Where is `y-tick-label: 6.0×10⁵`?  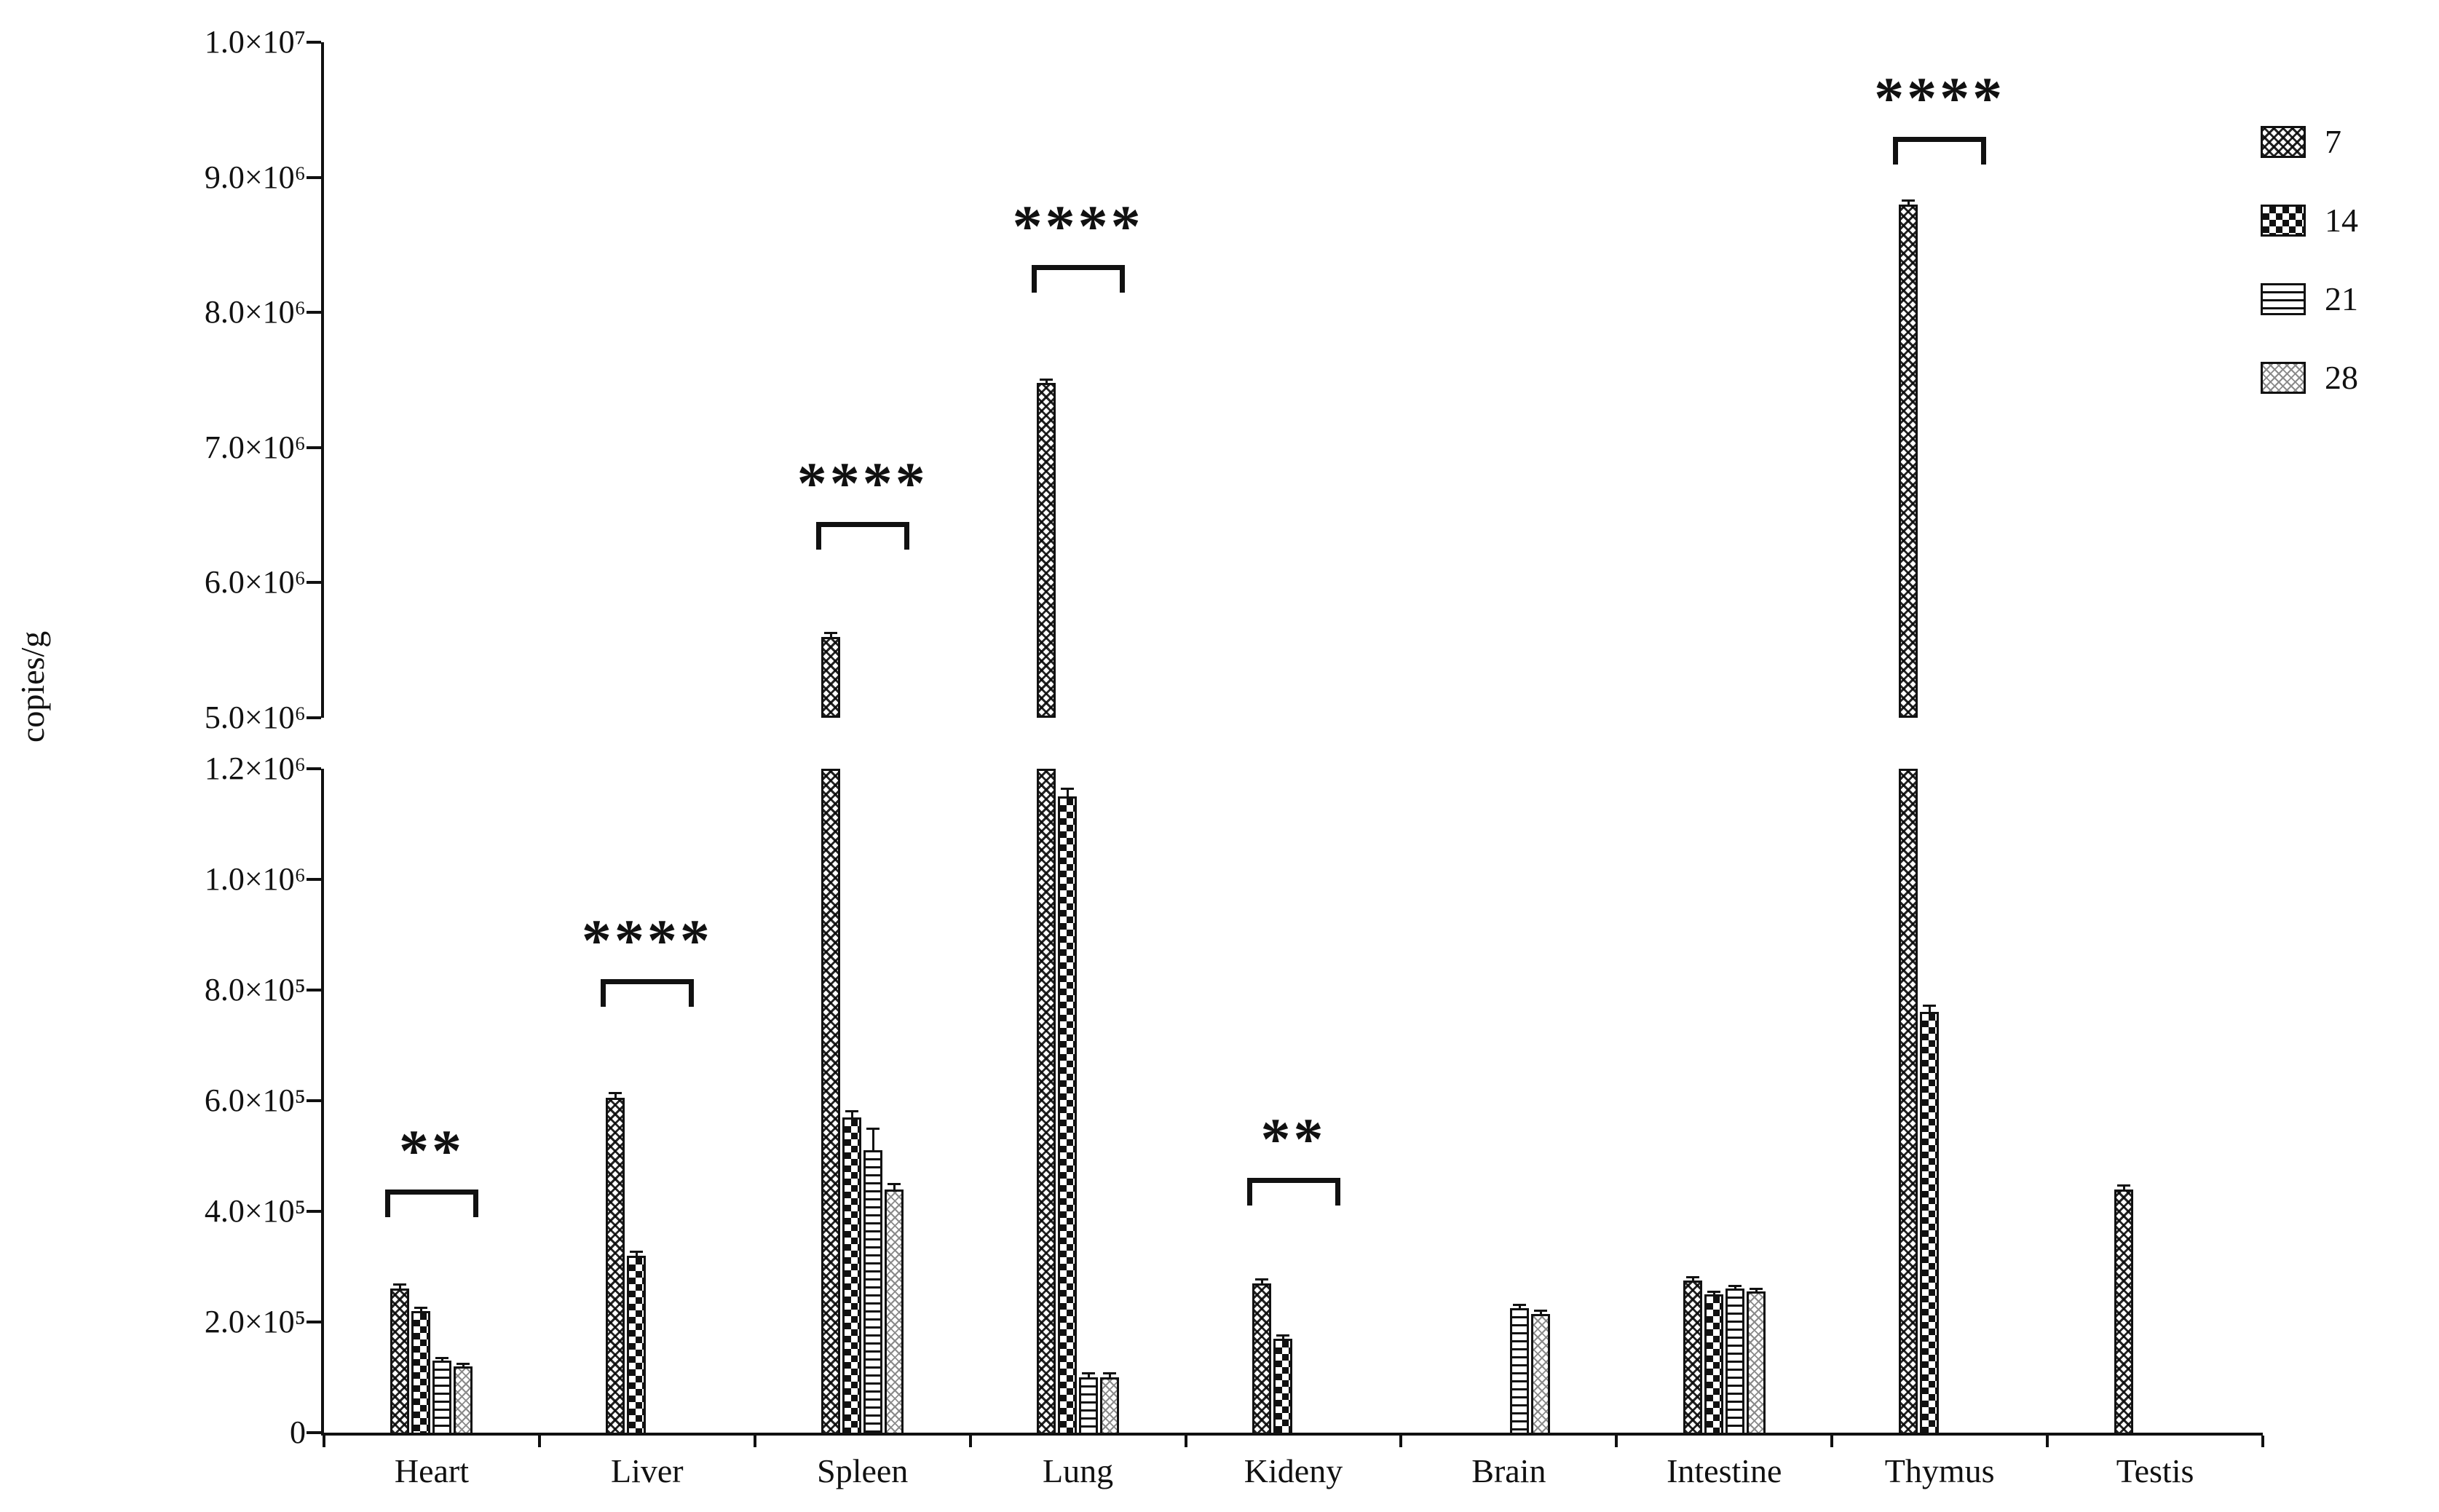
y-tick-label: 6.0×10⁵ is located at coordinates (255, 1100).